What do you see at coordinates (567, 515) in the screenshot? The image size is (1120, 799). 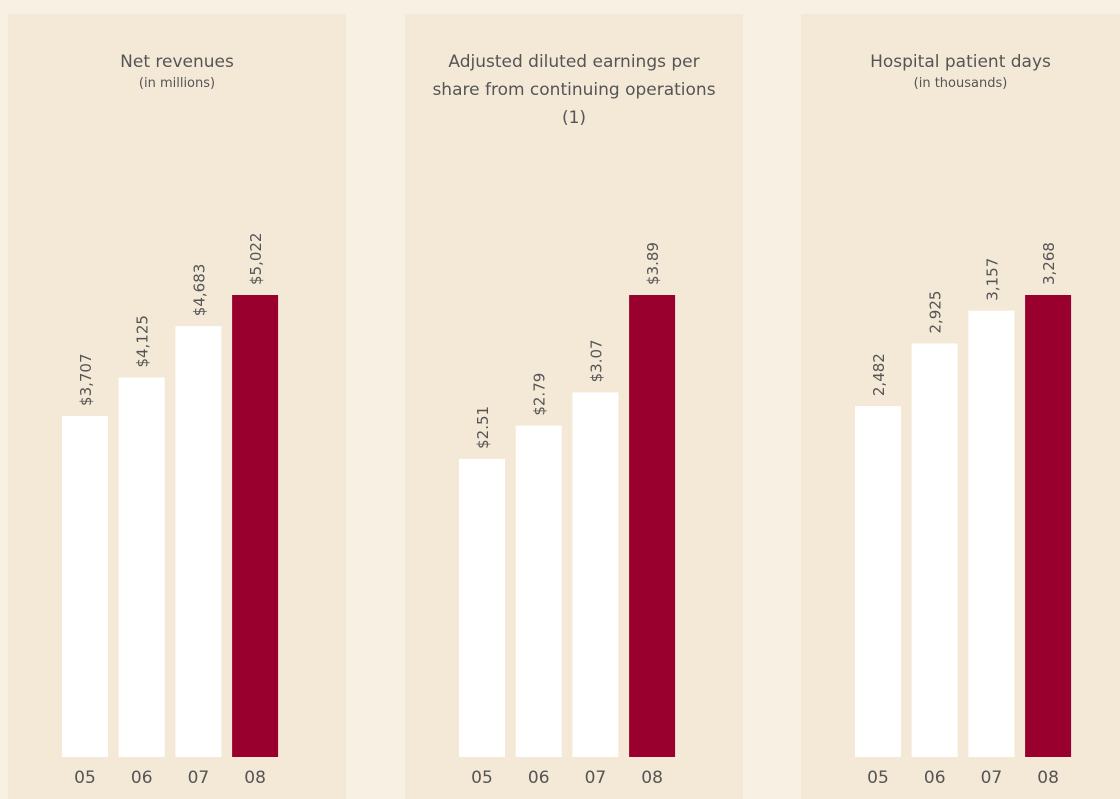 I see `chart: $2.51 05 $2.79 06 $3.07 07 $3.89 08` at bounding box center [567, 515].